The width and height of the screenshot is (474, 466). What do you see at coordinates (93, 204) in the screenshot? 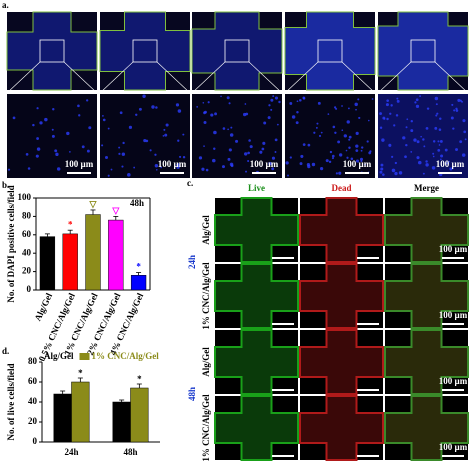
I see `significance: ▽` at bounding box center [93, 204].